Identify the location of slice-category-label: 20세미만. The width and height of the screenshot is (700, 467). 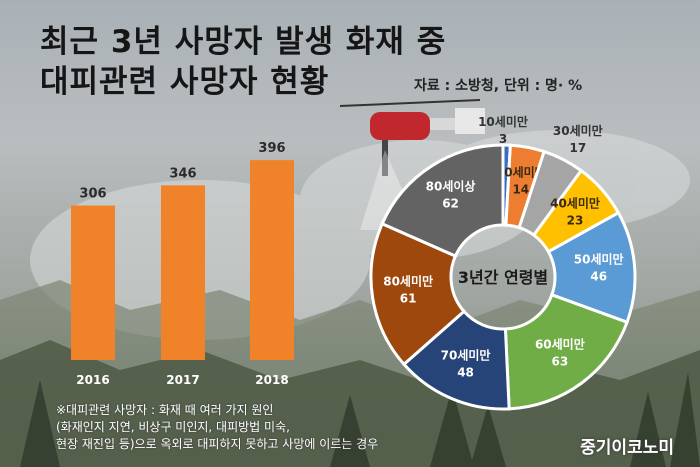
(521, 172).